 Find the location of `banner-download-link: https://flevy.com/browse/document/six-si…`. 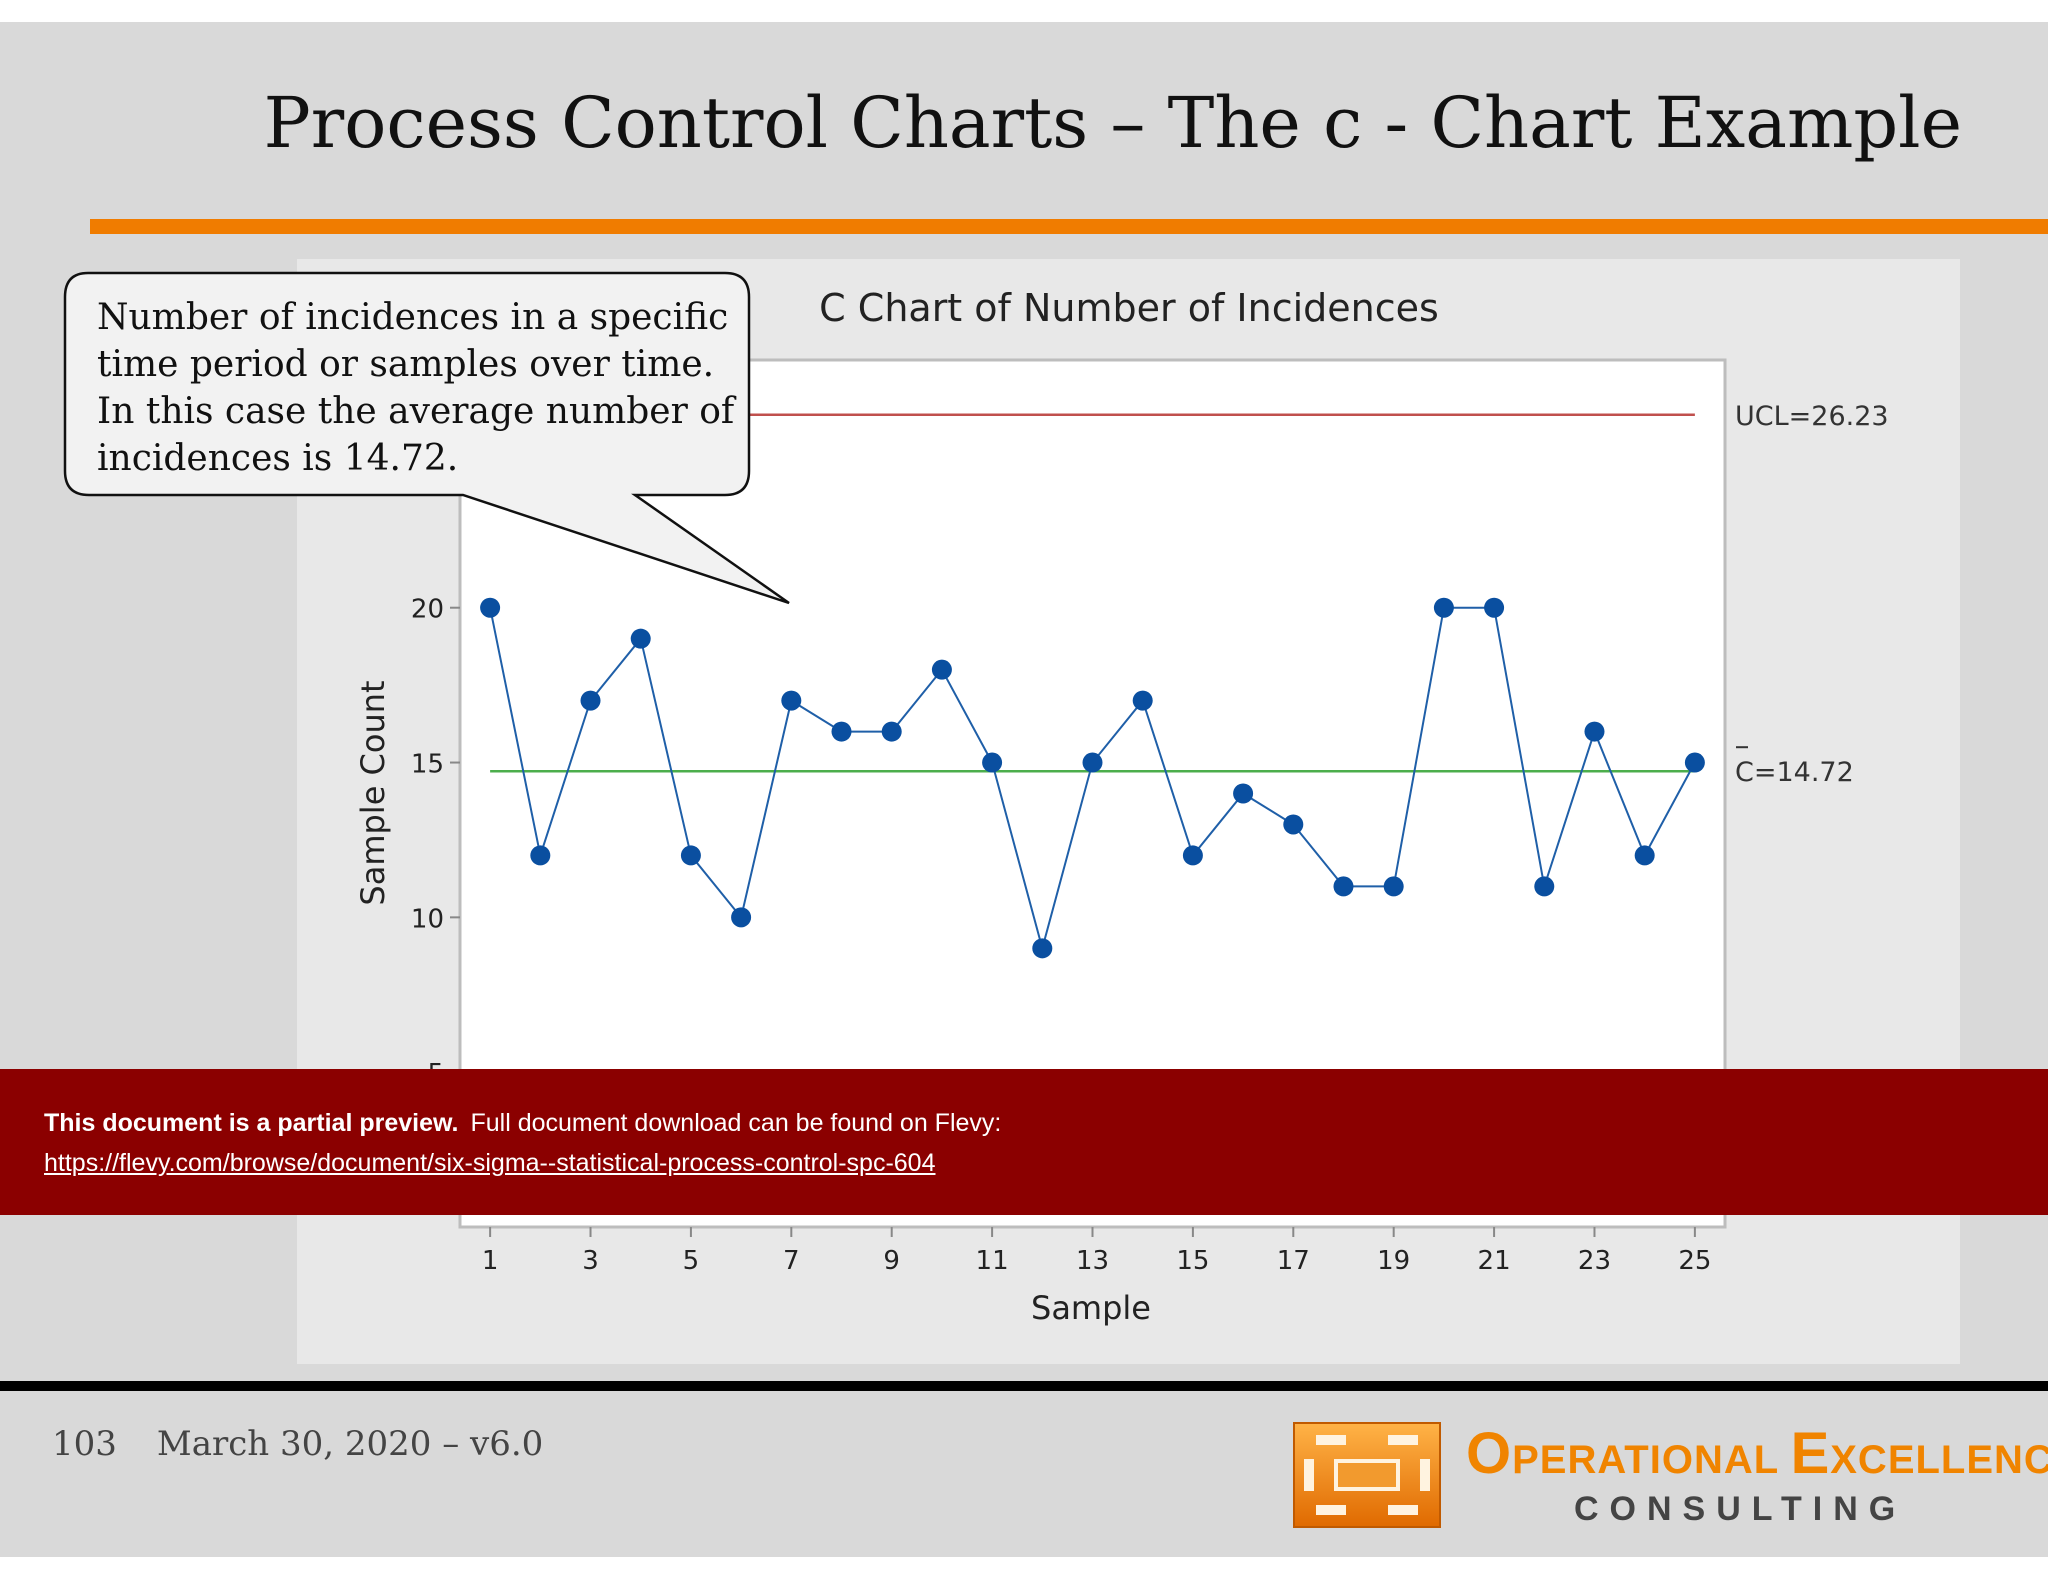

banner-download-link: https://flevy.com/browse/document/six-si… is located at coordinates (490, 1163).